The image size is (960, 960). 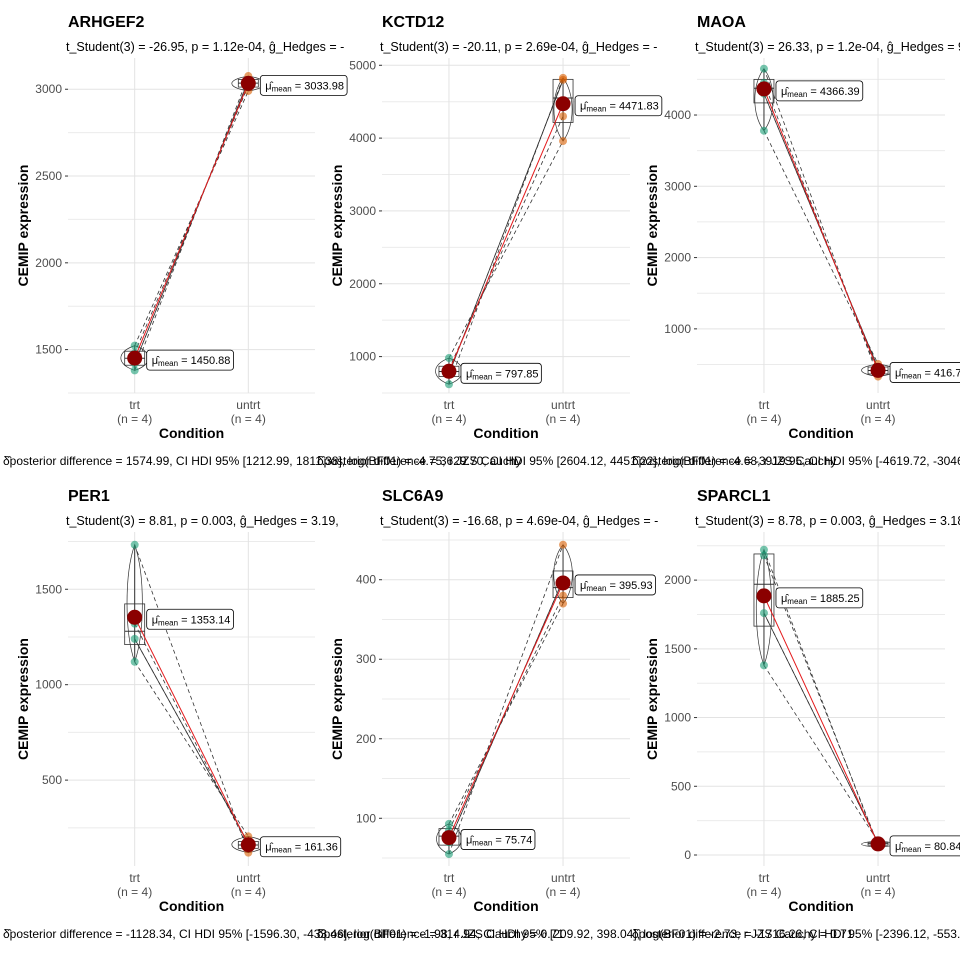 What do you see at coordinates (190, 360) in the screenshot?
I see `mean-label: μ̂mean = 1450.88` at bounding box center [190, 360].